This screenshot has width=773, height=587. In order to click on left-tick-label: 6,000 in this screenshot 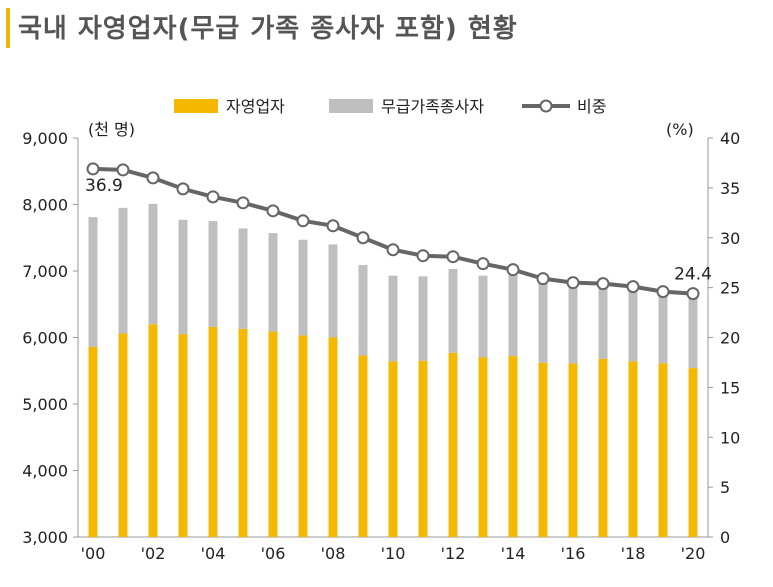, I will do `click(45, 338)`.